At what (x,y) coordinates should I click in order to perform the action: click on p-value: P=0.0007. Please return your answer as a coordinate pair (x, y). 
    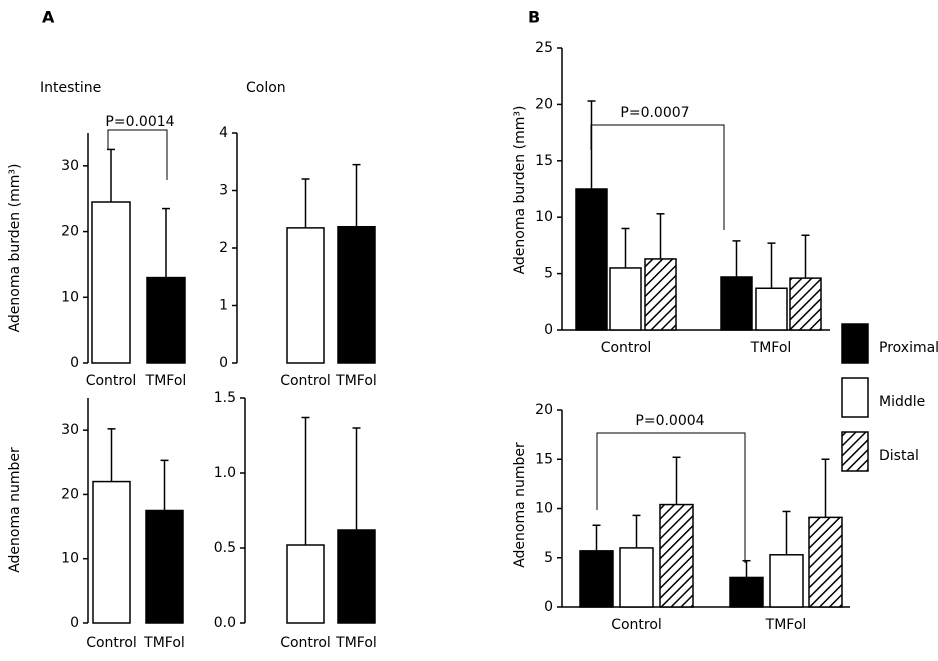
    Looking at the image, I should click on (654, 113).